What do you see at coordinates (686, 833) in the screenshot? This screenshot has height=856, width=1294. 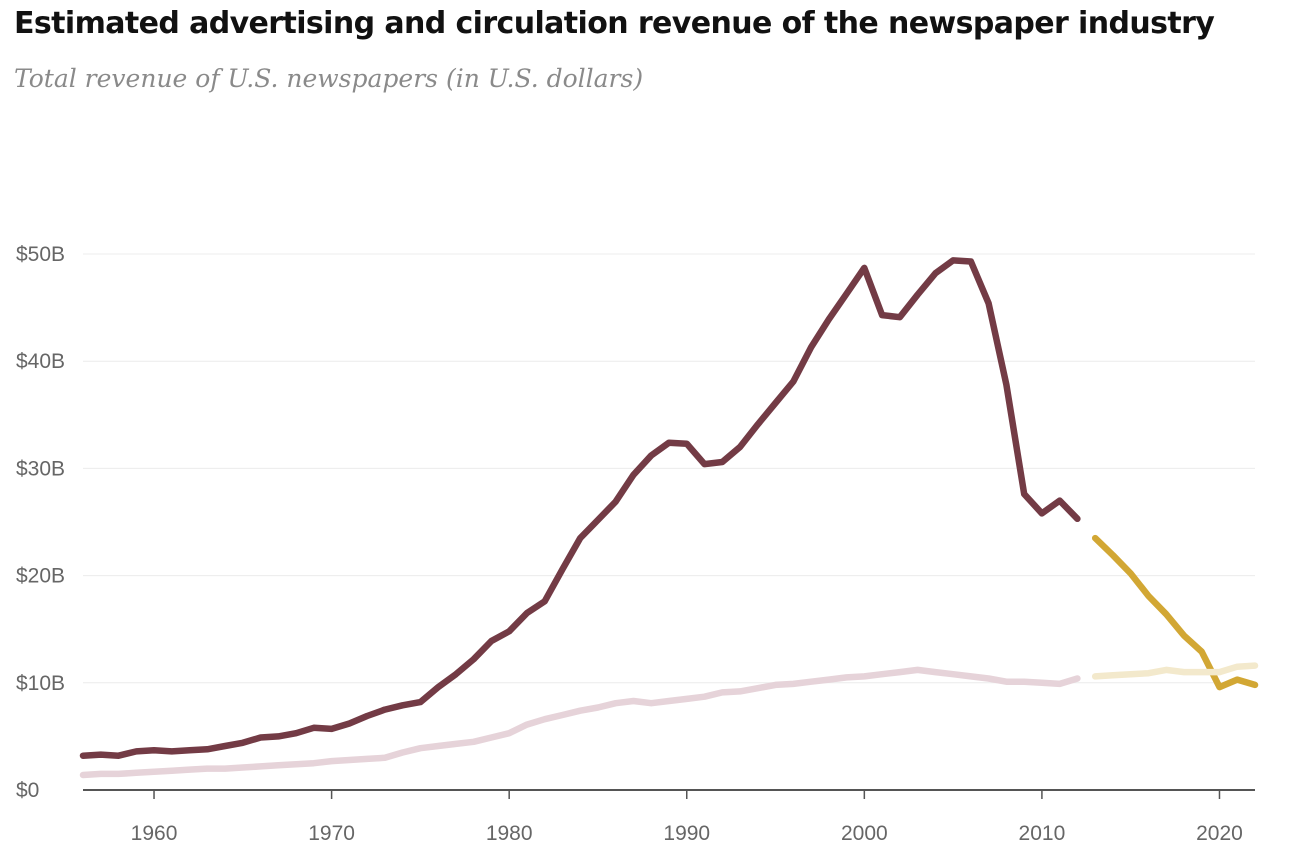 I see `x-tick-label: 1990` at bounding box center [686, 833].